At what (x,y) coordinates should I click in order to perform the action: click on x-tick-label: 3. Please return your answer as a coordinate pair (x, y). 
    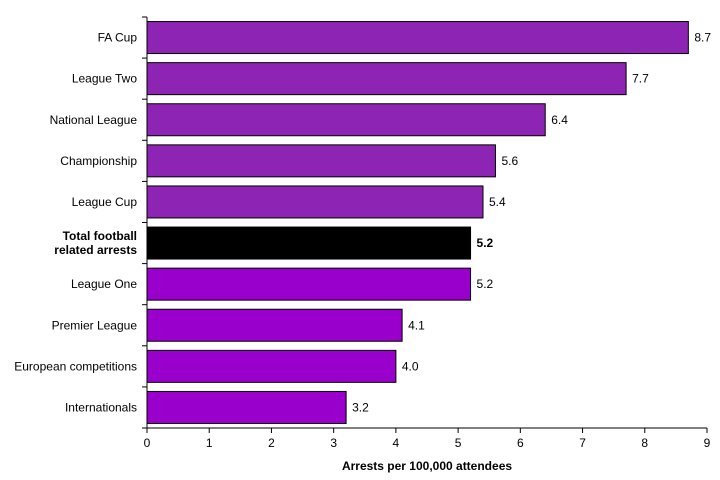
    Looking at the image, I should click on (333, 443).